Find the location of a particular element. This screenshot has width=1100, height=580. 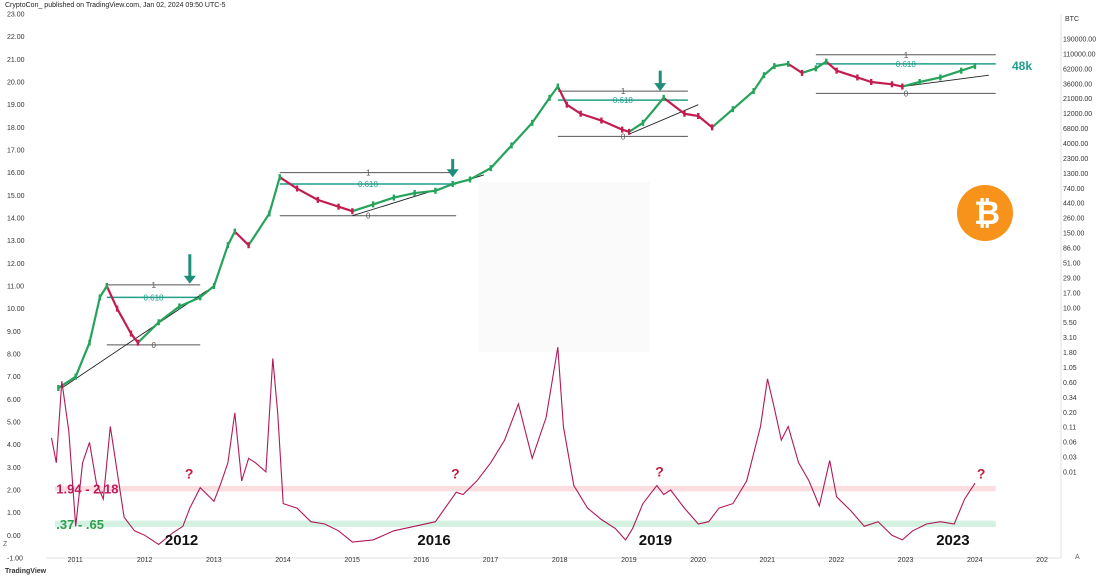

left-axis-tick: 13.00 is located at coordinates (16, 241).